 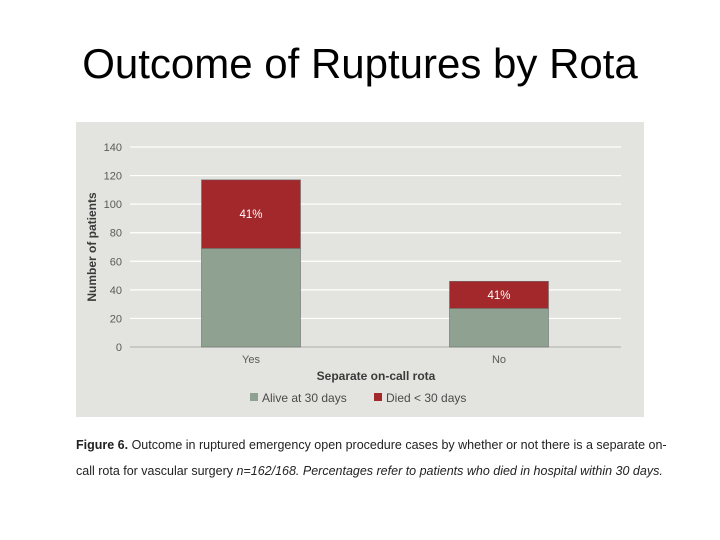 What do you see at coordinates (499, 360) in the screenshot?
I see `x-tick-label: No` at bounding box center [499, 360].